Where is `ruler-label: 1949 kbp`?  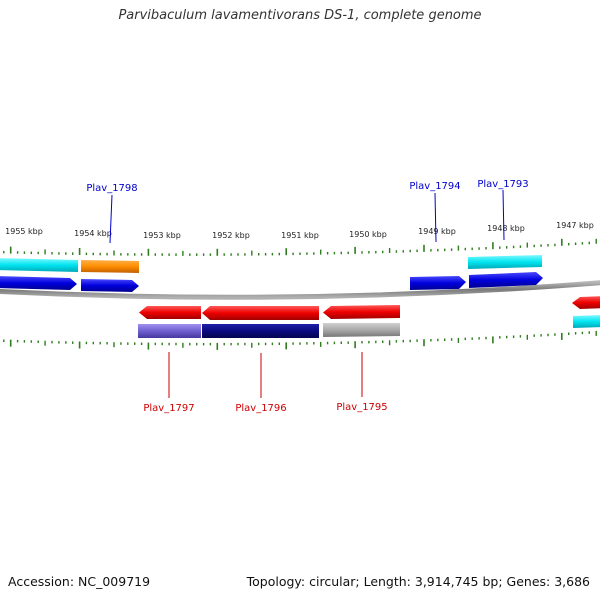 ruler-label: 1949 kbp is located at coordinates (437, 231).